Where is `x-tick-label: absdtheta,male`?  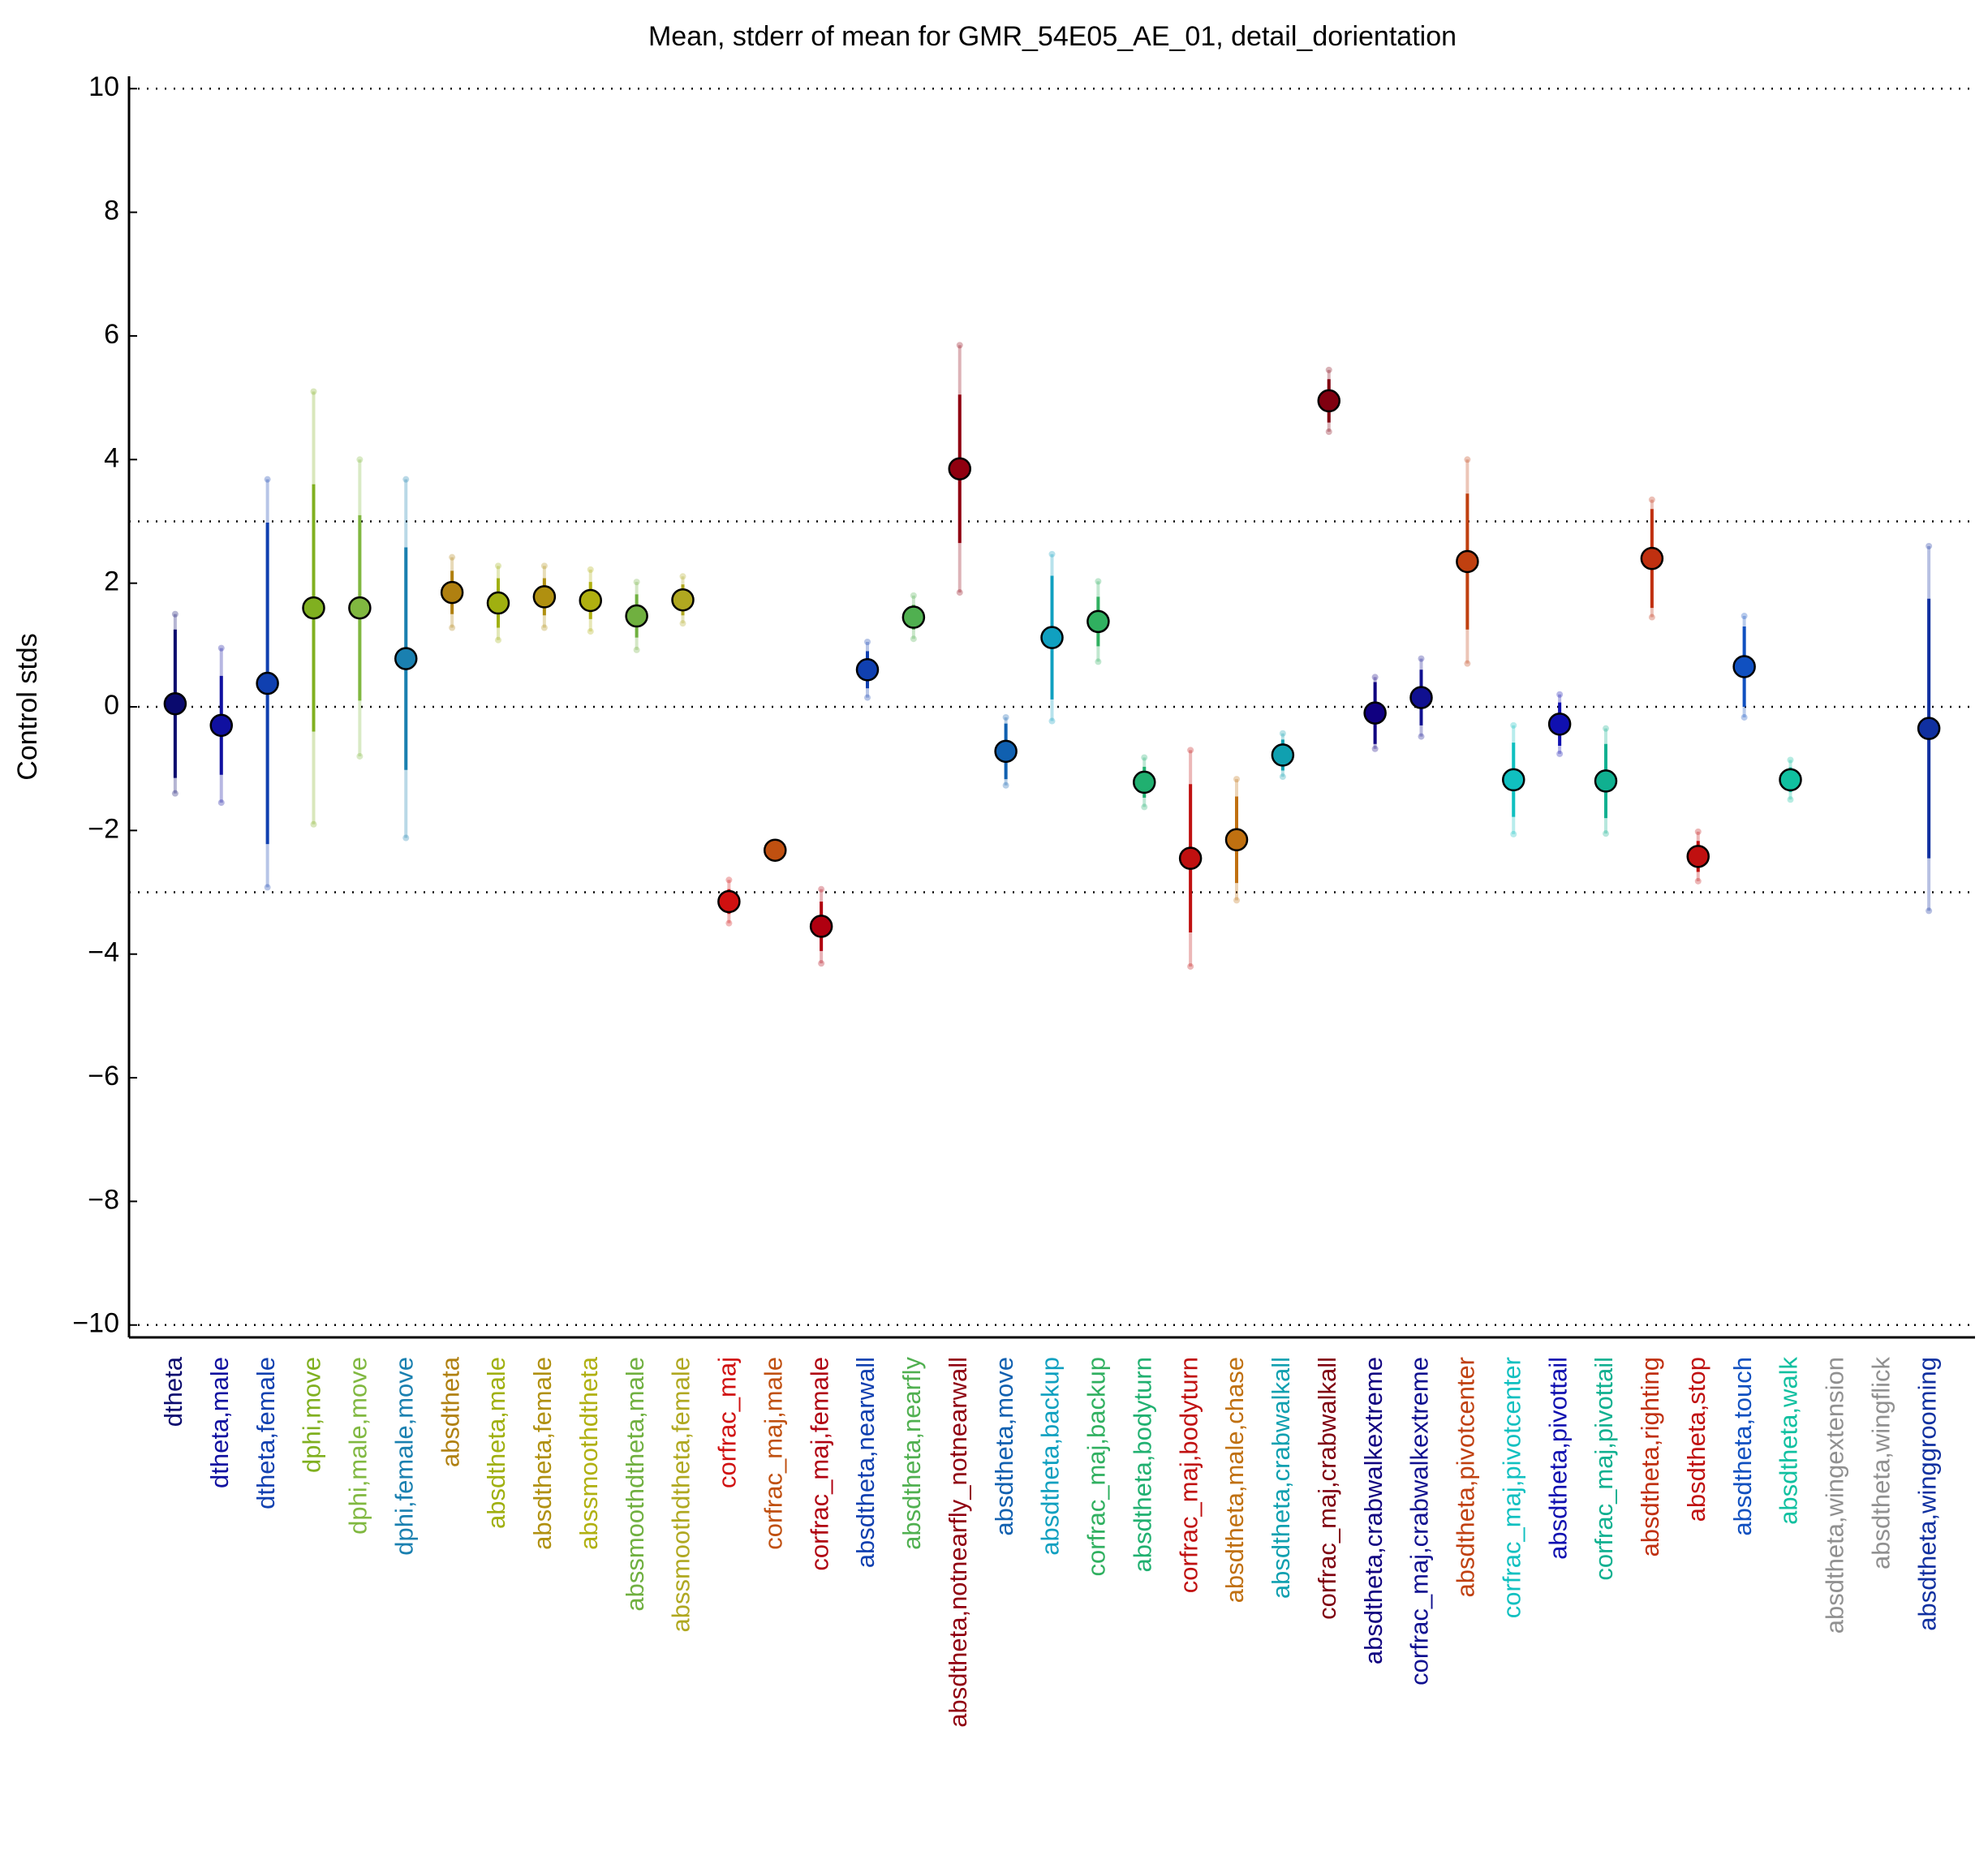
x-tick-label: absdtheta,male is located at coordinates (496, 1443).